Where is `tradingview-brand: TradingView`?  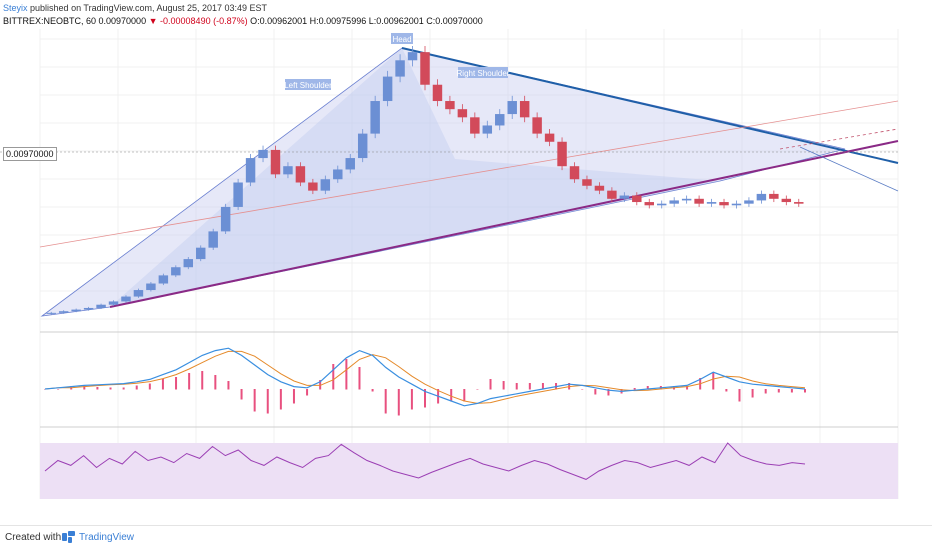 tradingview-brand: TradingView is located at coordinates (107, 537).